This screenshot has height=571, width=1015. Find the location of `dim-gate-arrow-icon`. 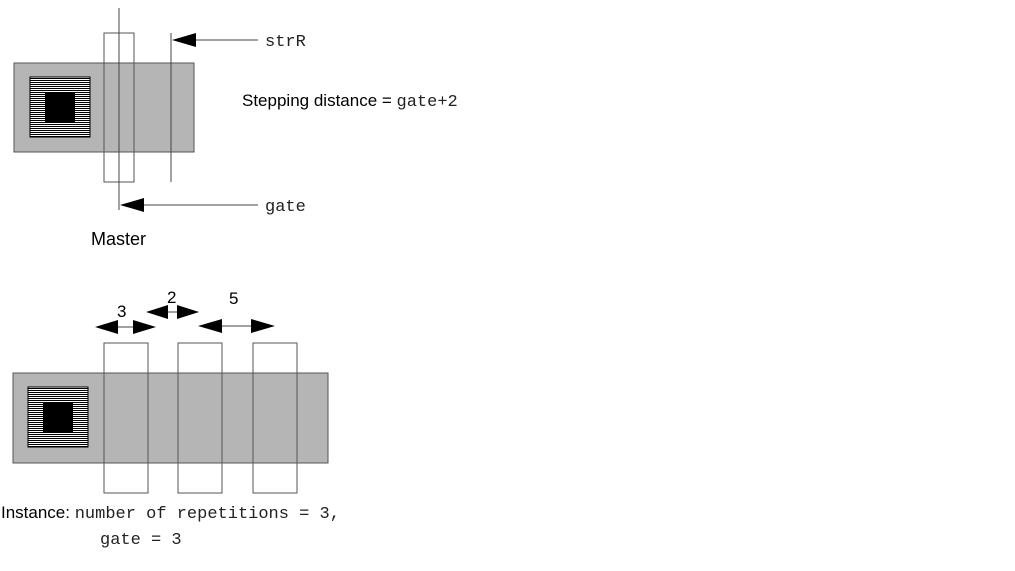

dim-gate-arrow-icon is located at coordinates (125, 327).